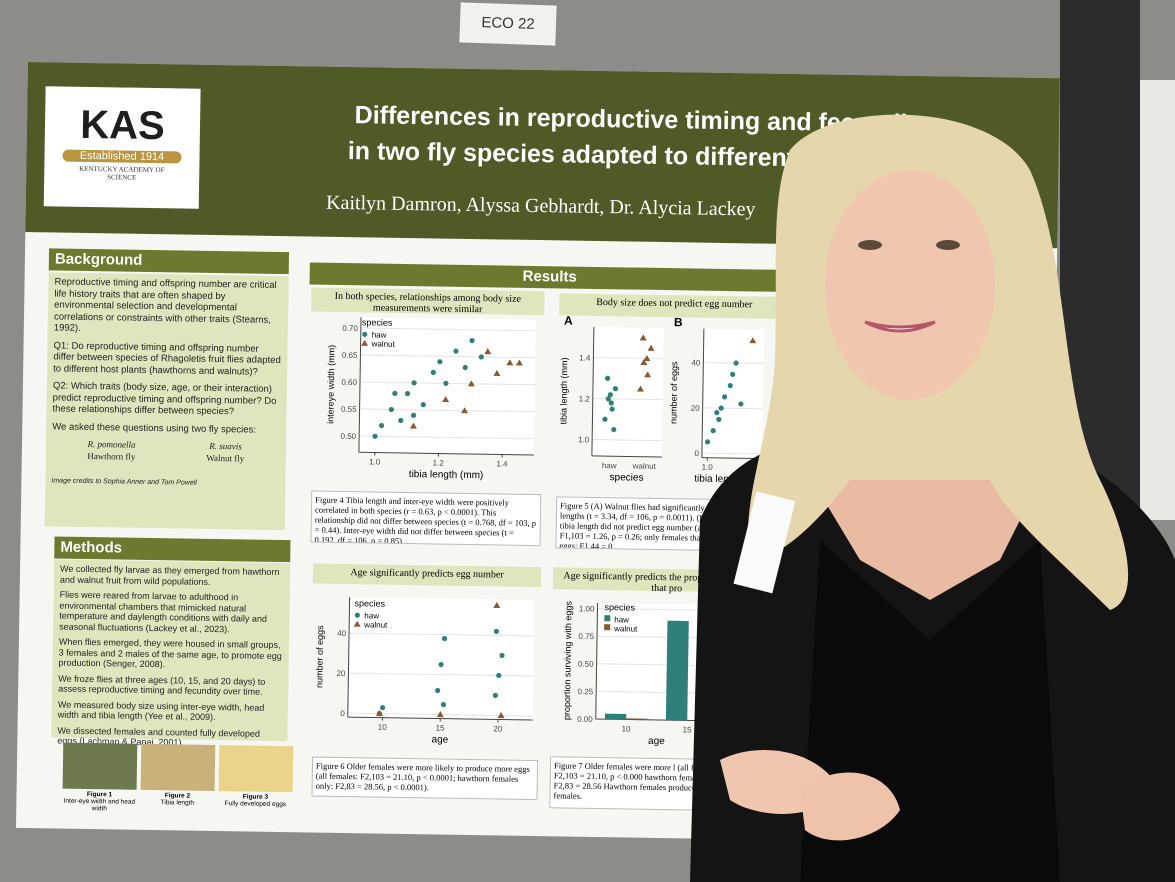 Image resolution: width=1175 pixels, height=882 pixels. Describe the element at coordinates (319, 656) in the screenshot. I see `y-axis-label: number of eggs` at that location.